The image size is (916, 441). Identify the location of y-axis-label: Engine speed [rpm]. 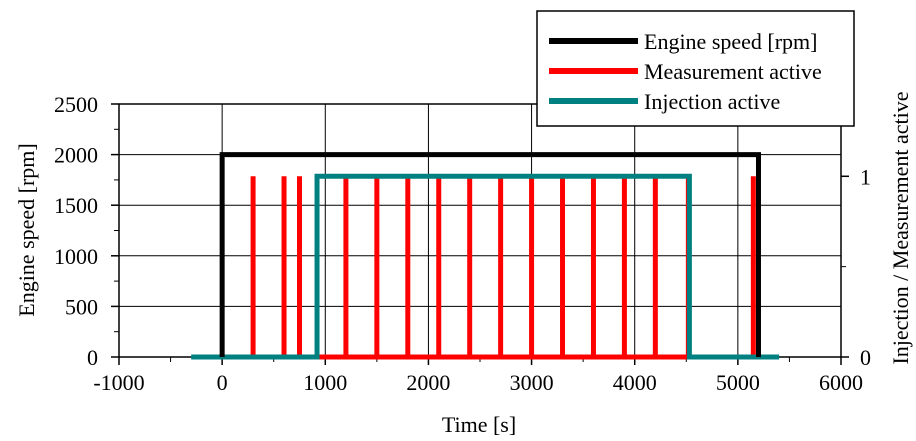
(26, 230).